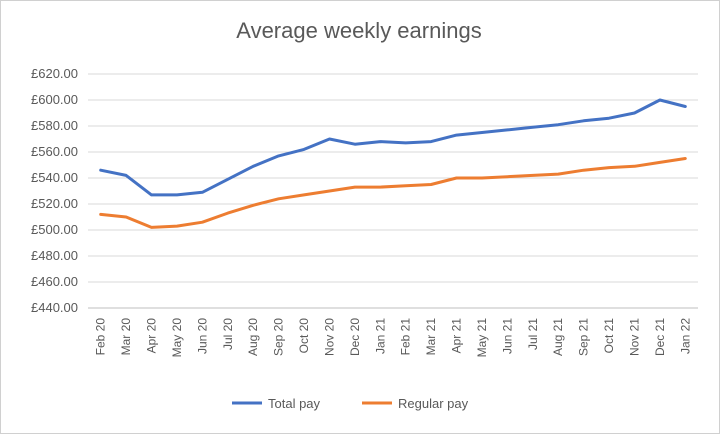 This screenshot has width=720, height=434. What do you see at coordinates (101, 337) in the screenshot?
I see `x-tick-label: Feb 20` at bounding box center [101, 337].